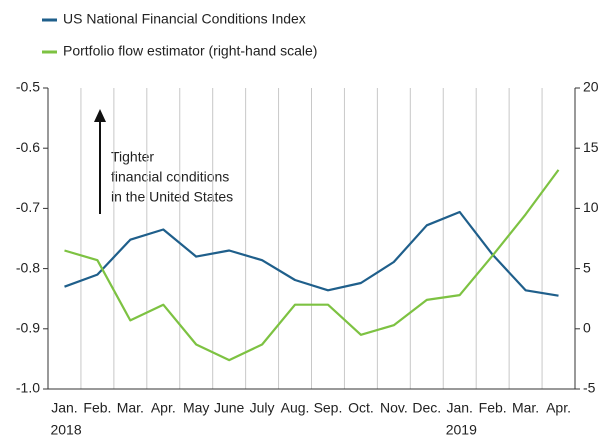 Image resolution: width=601 pixels, height=445 pixels. What do you see at coordinates (100, 115) in the screenshot?
I see `arrow-head` at bounding box center [100, 115].